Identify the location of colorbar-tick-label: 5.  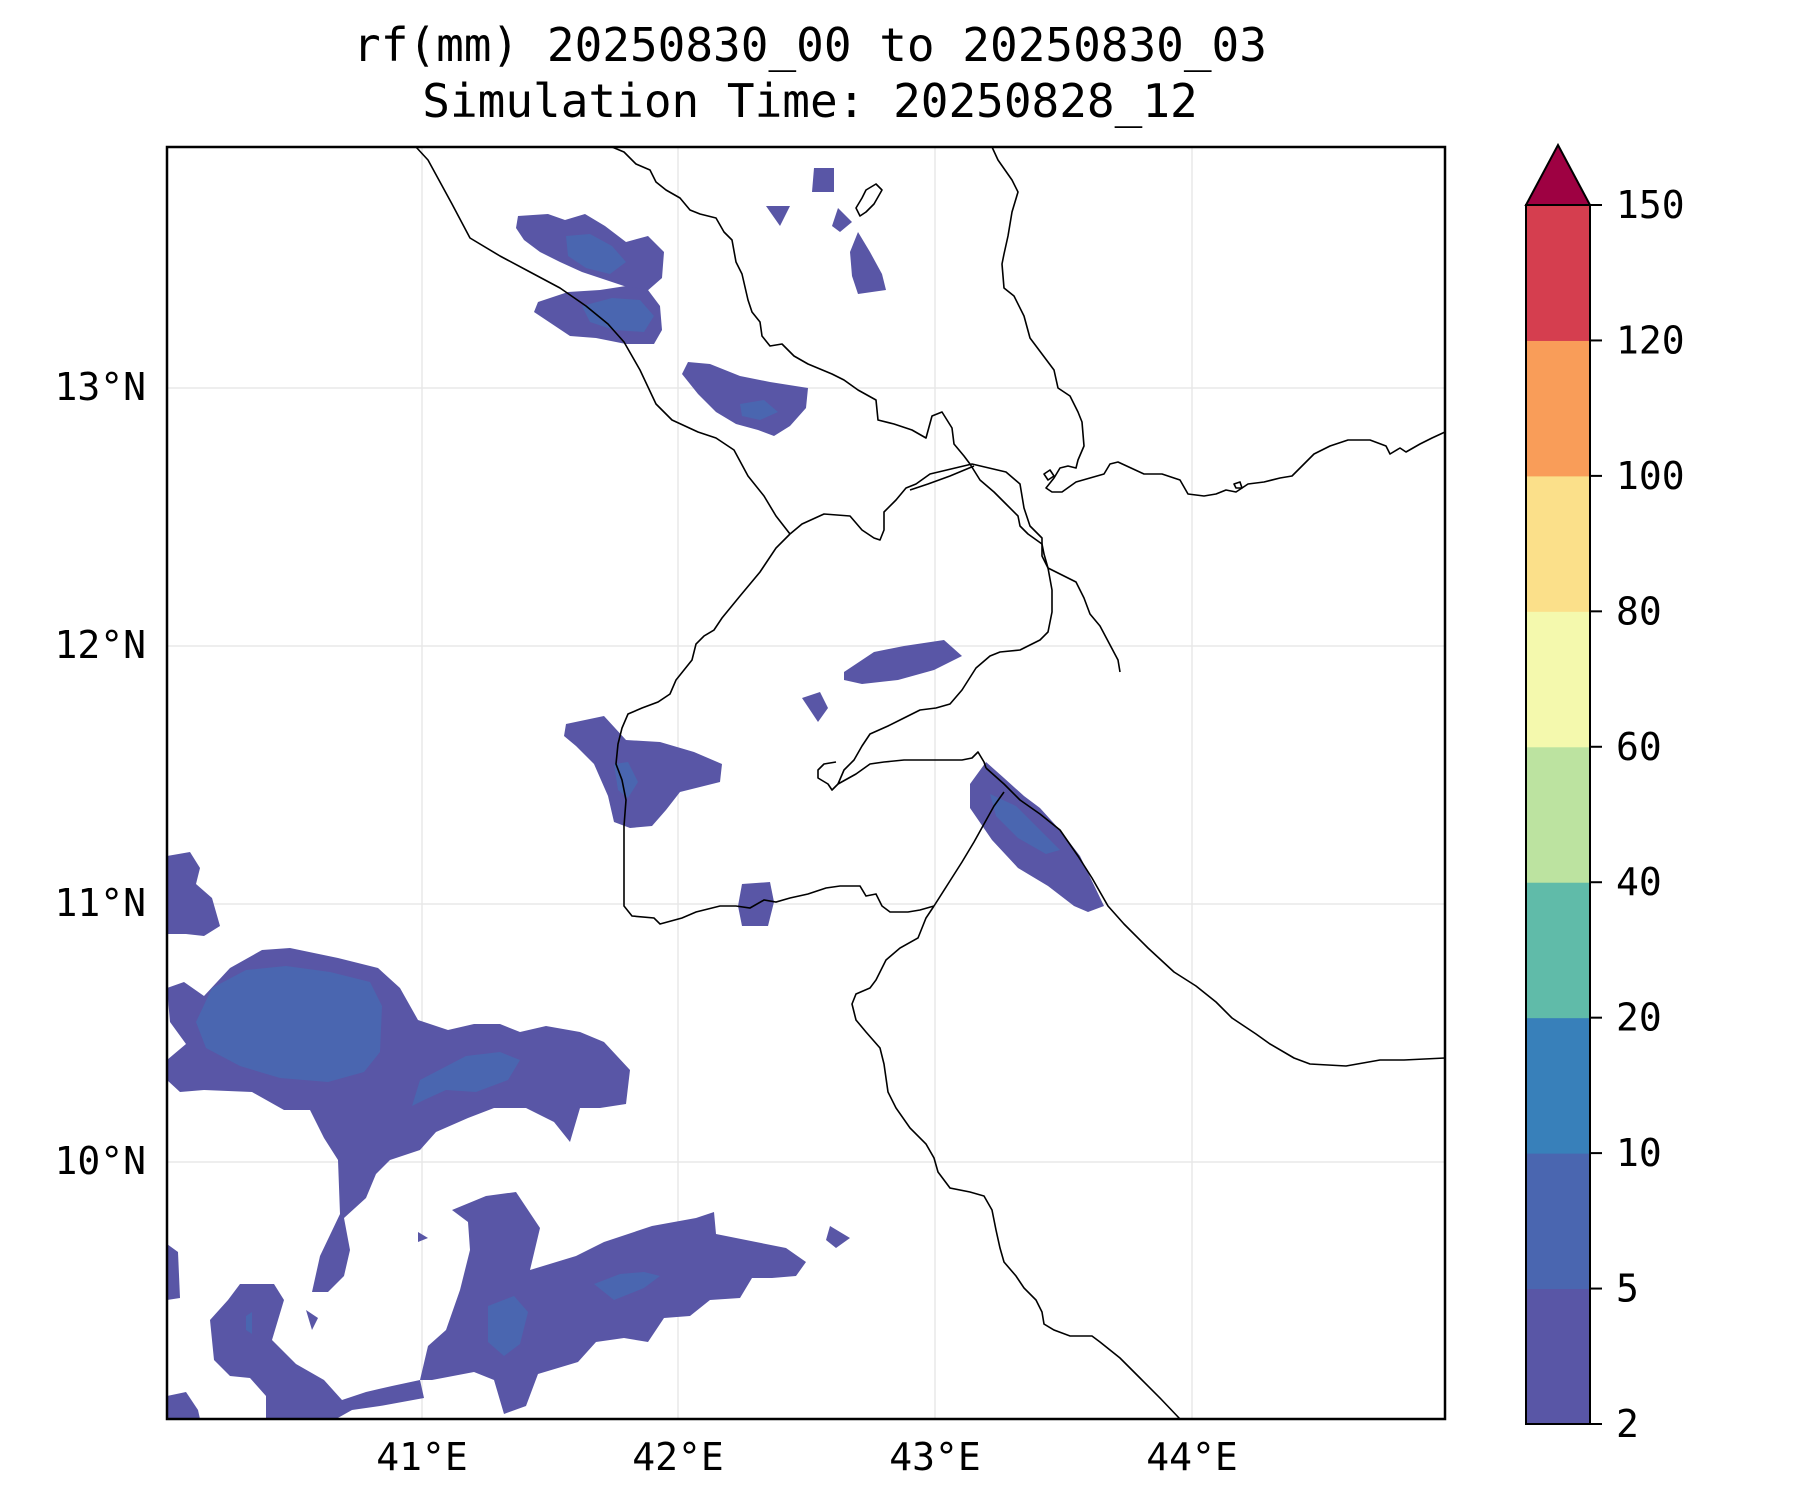
(1627, 1289).